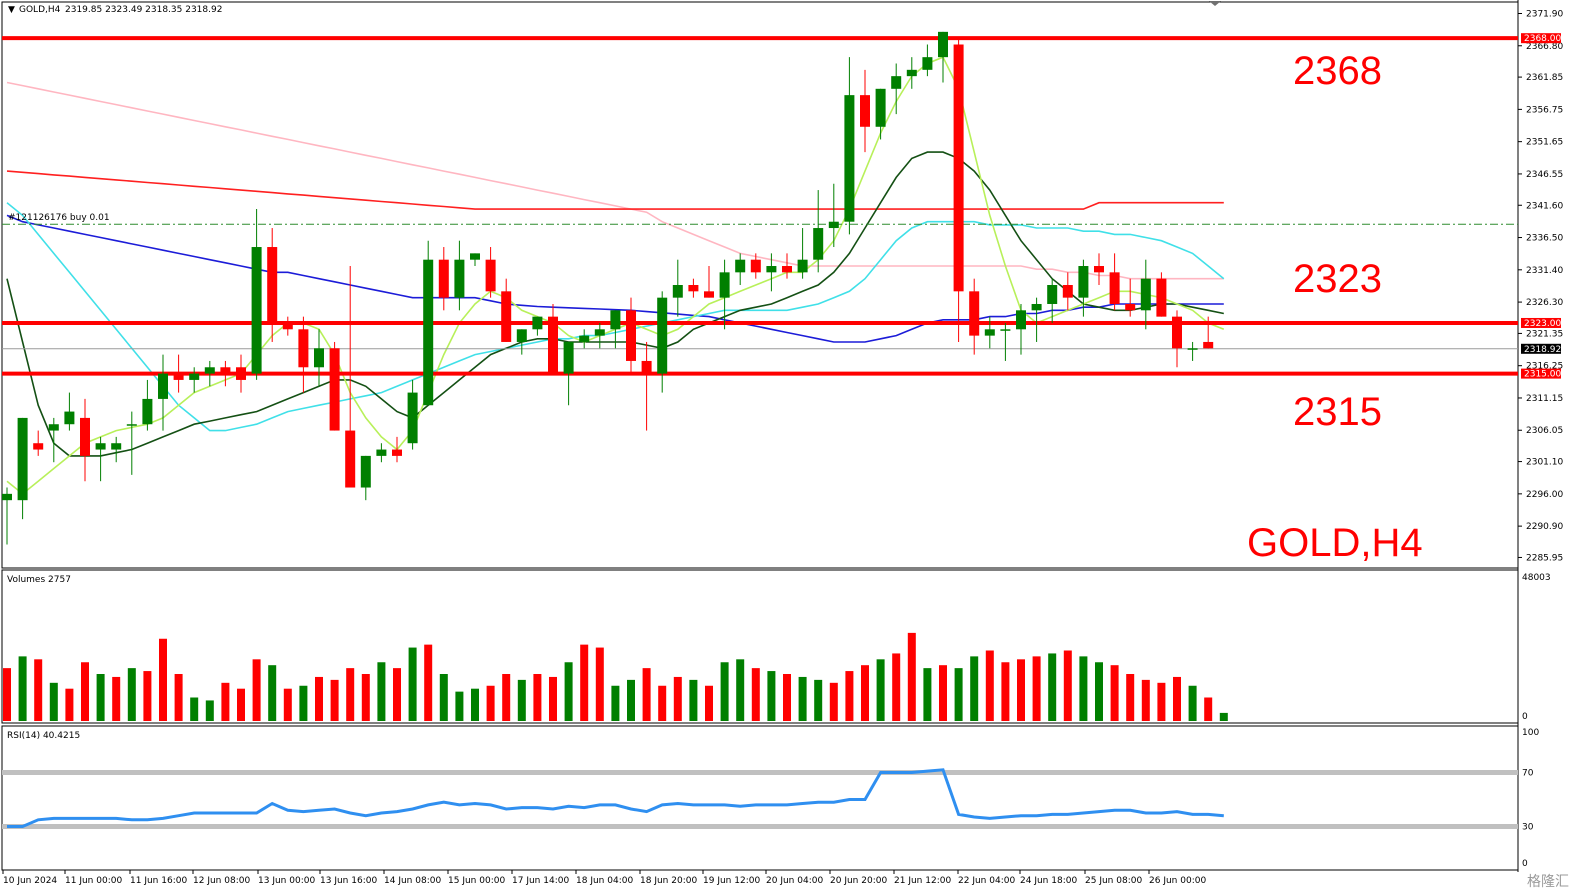 The image size is (1575, 895). What do you see at coordinates (1544, 271) in the screenshot?
I see `price-tick-label: 2331.40` at bounding box center [1544, 271].